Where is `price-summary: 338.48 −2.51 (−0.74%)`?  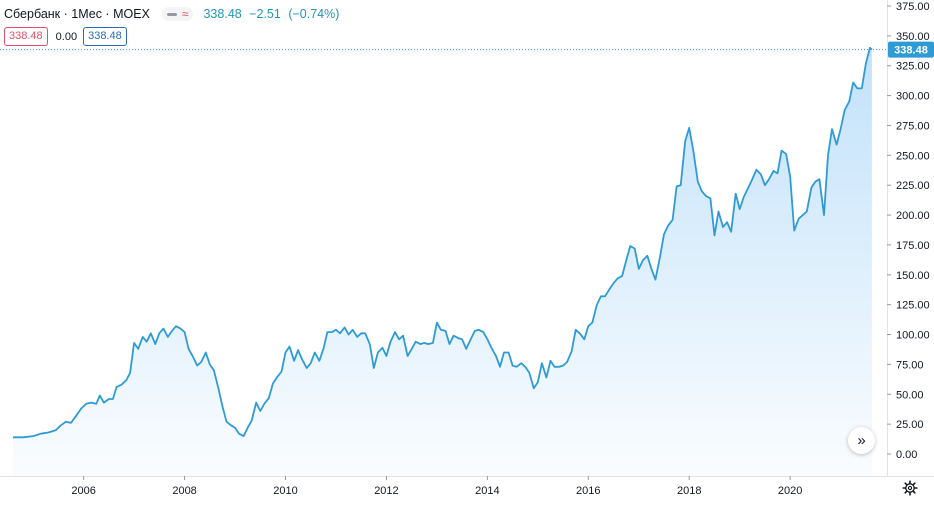 price-summary: 338.48 −2.51 (−0.74%) is located at coordinates (273, 14).